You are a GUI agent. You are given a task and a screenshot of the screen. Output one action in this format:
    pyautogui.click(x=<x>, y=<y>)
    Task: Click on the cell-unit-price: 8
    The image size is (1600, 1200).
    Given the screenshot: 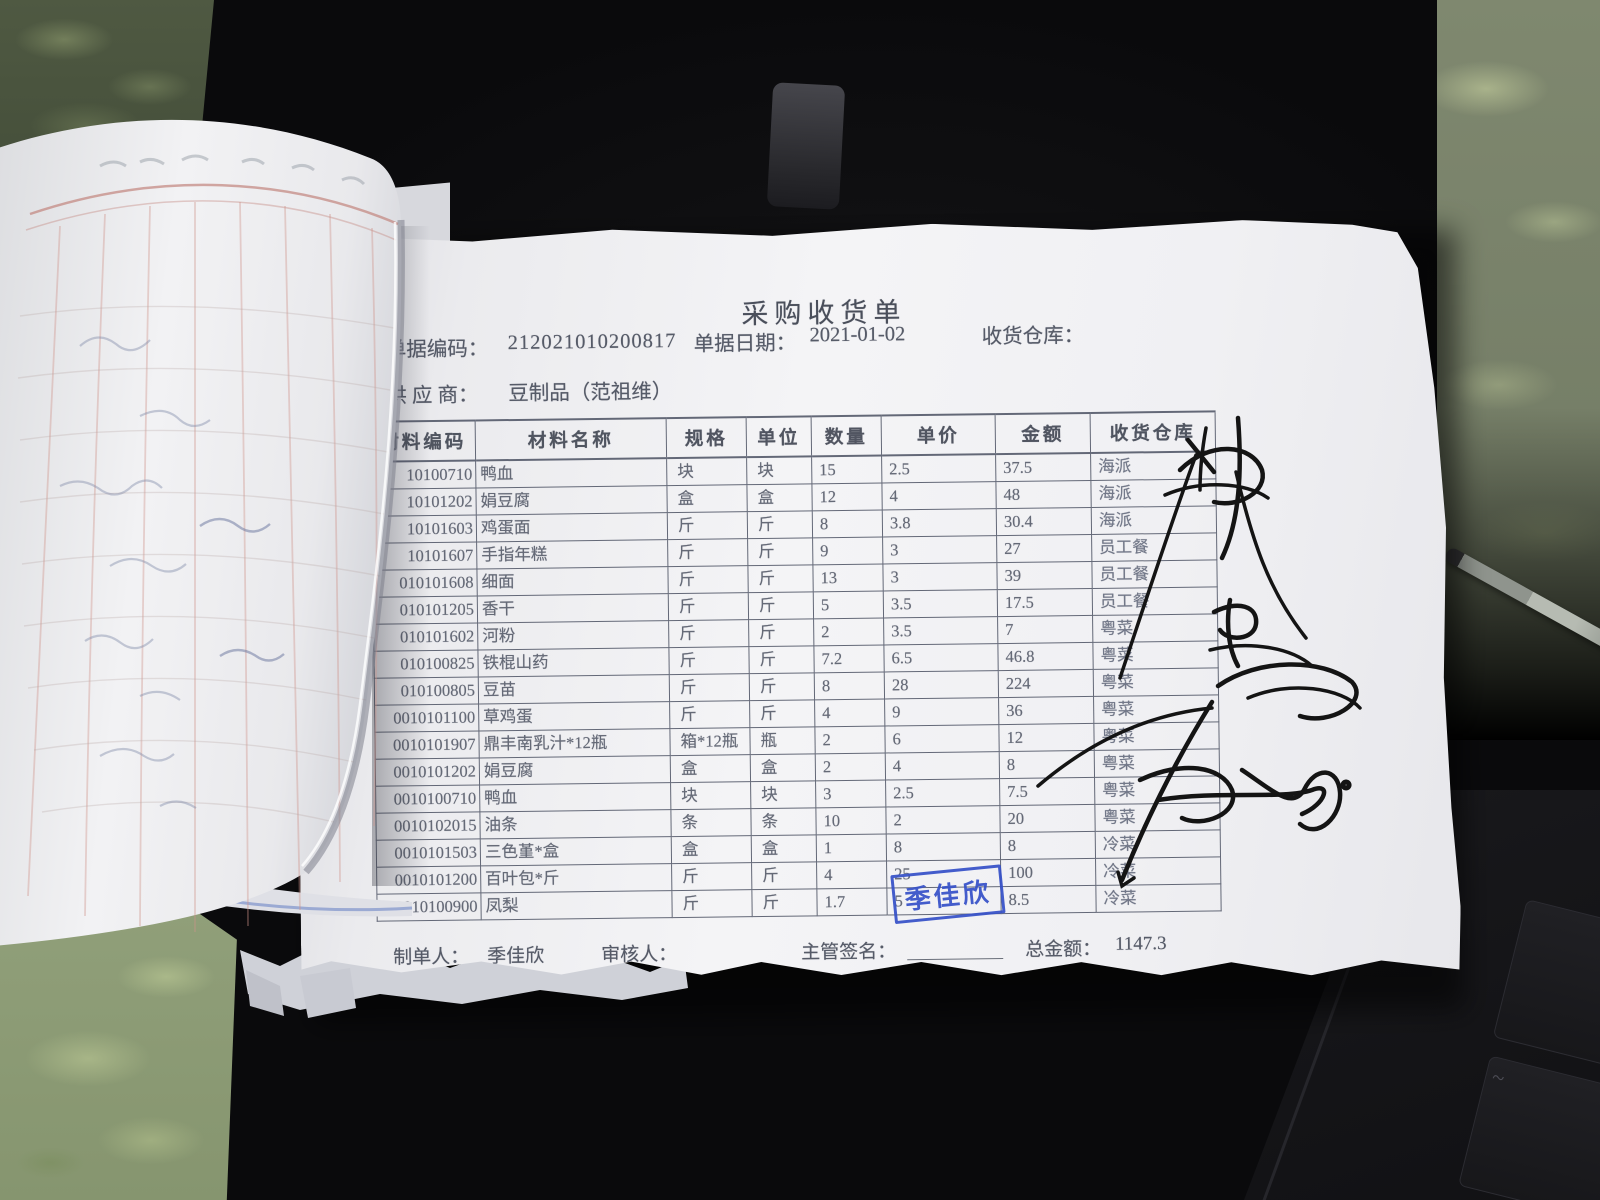 What is the action you would take?
    pyautogui.click(x=943, y=847)
    